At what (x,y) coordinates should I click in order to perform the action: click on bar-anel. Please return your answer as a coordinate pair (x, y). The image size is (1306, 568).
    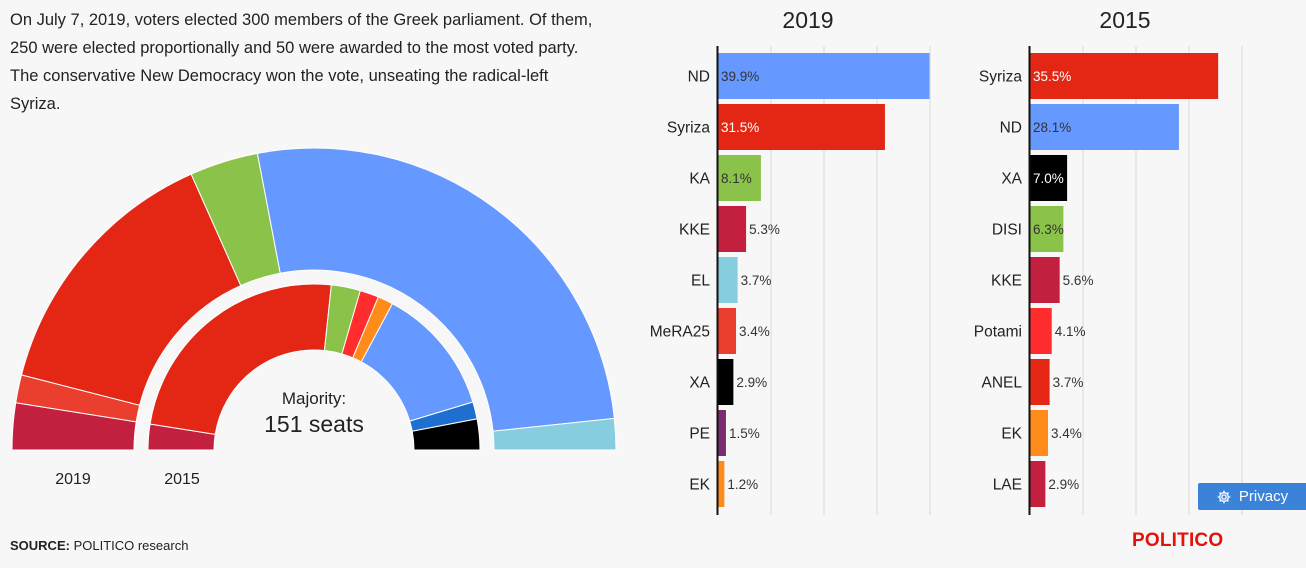
    Looking at the image, I should click on (1040, 382).